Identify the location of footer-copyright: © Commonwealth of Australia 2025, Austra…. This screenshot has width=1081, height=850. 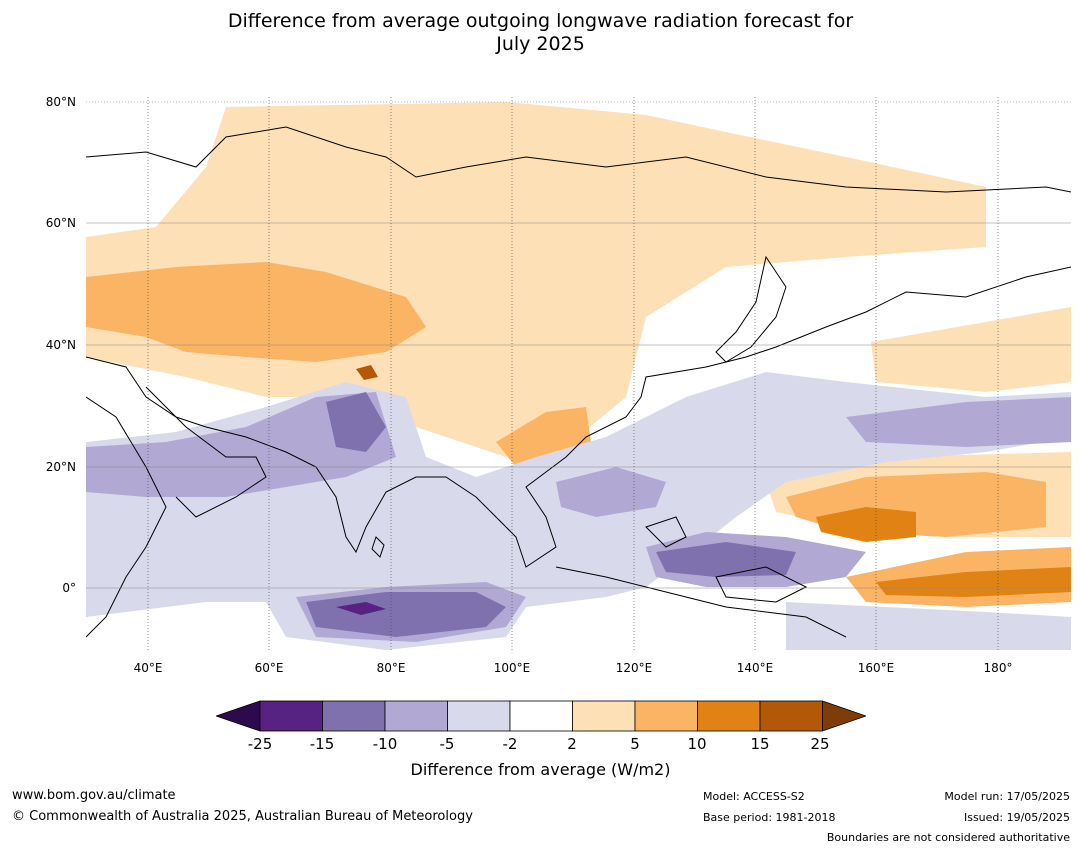
(242, 816).